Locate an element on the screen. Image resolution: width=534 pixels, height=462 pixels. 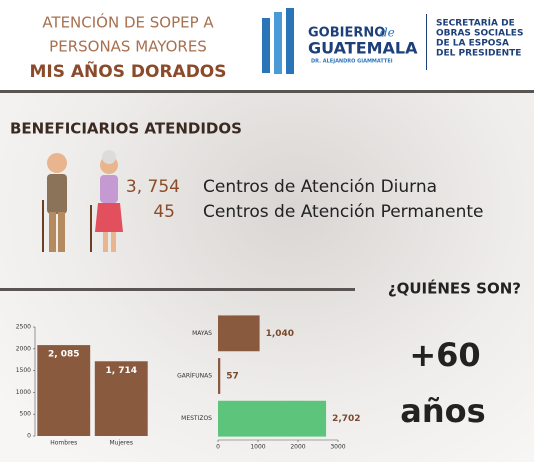
x-tick-label: 0 is located at coordinates (218, 447).